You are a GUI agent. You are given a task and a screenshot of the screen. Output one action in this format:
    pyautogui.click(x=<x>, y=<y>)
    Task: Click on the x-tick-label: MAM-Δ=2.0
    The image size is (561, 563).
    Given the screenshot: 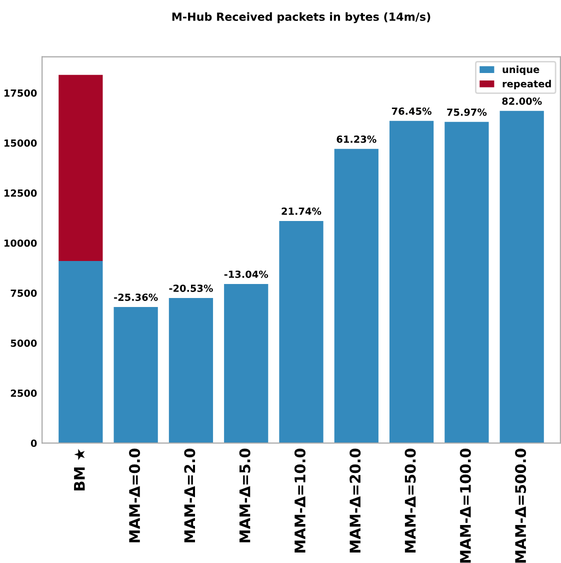 What is the action you would take?
    pyautogui.click(x=190, y=495)
    